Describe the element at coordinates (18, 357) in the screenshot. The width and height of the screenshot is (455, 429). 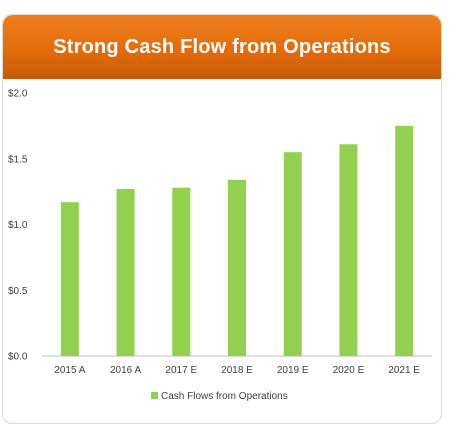
I see `y-tick-label: $0.0` at that location.